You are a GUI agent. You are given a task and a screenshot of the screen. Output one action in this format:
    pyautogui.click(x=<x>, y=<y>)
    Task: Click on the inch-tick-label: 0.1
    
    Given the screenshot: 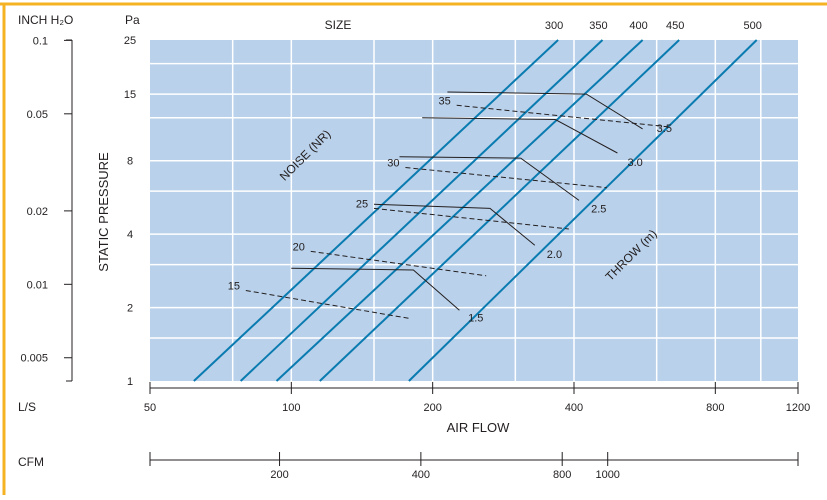 What is the action you would take?
    pyautogui.click(x=40, y=41)
    